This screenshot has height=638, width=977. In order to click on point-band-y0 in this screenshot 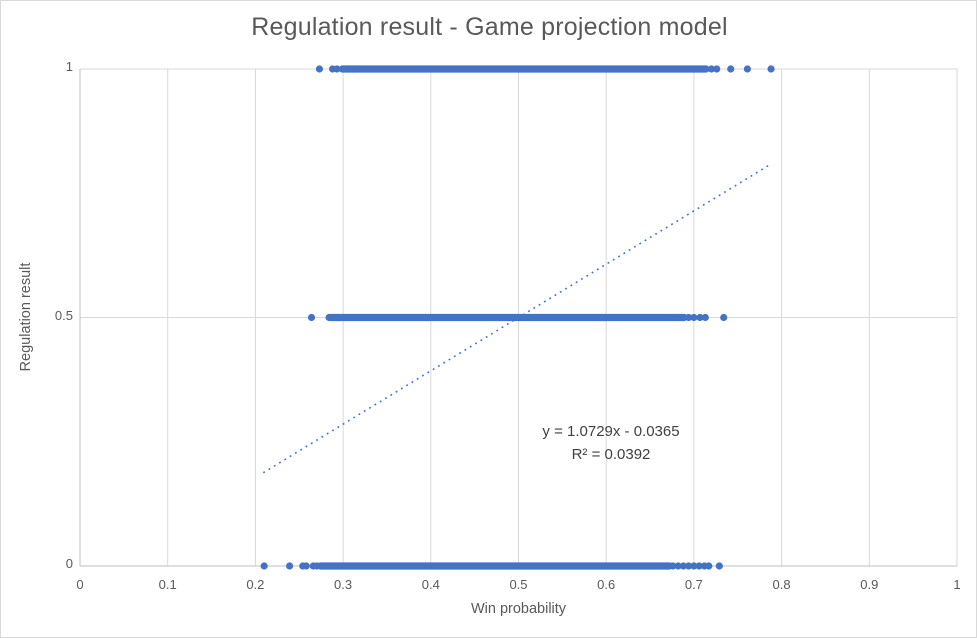, I will do `click(494, 566)`.